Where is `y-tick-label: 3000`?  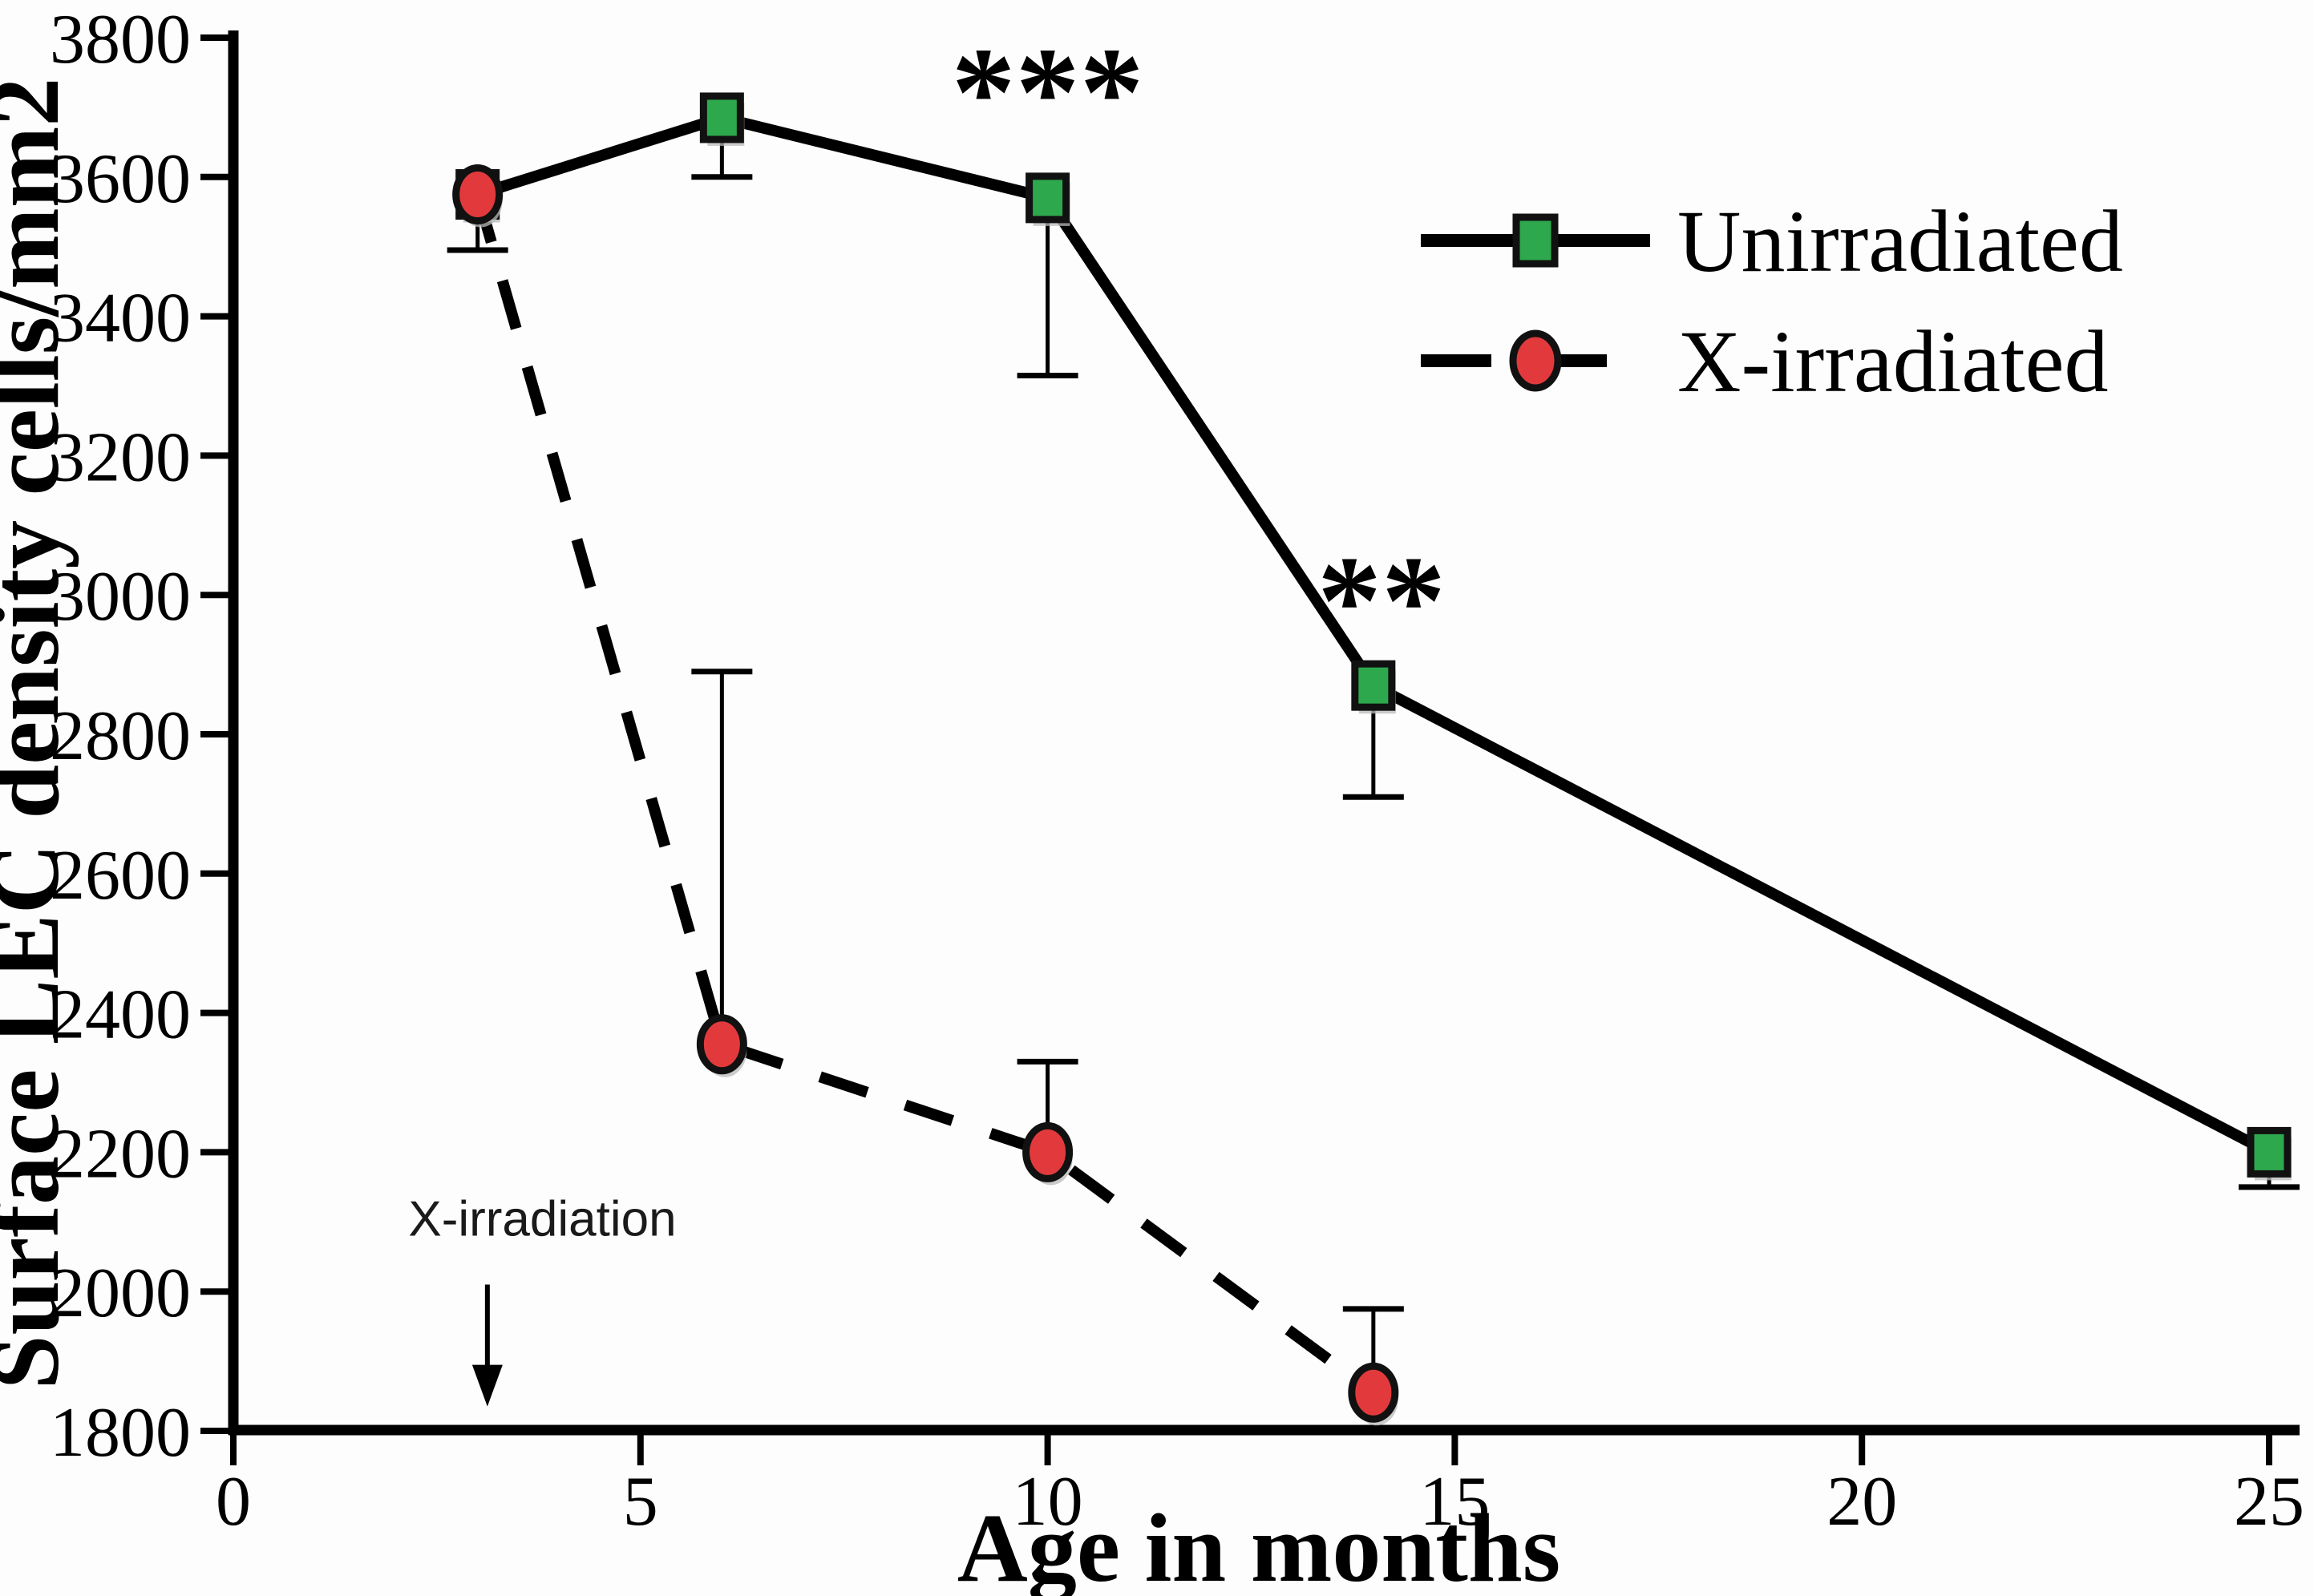 y-tick-label: 3000 is located at coordinates (120, 597).